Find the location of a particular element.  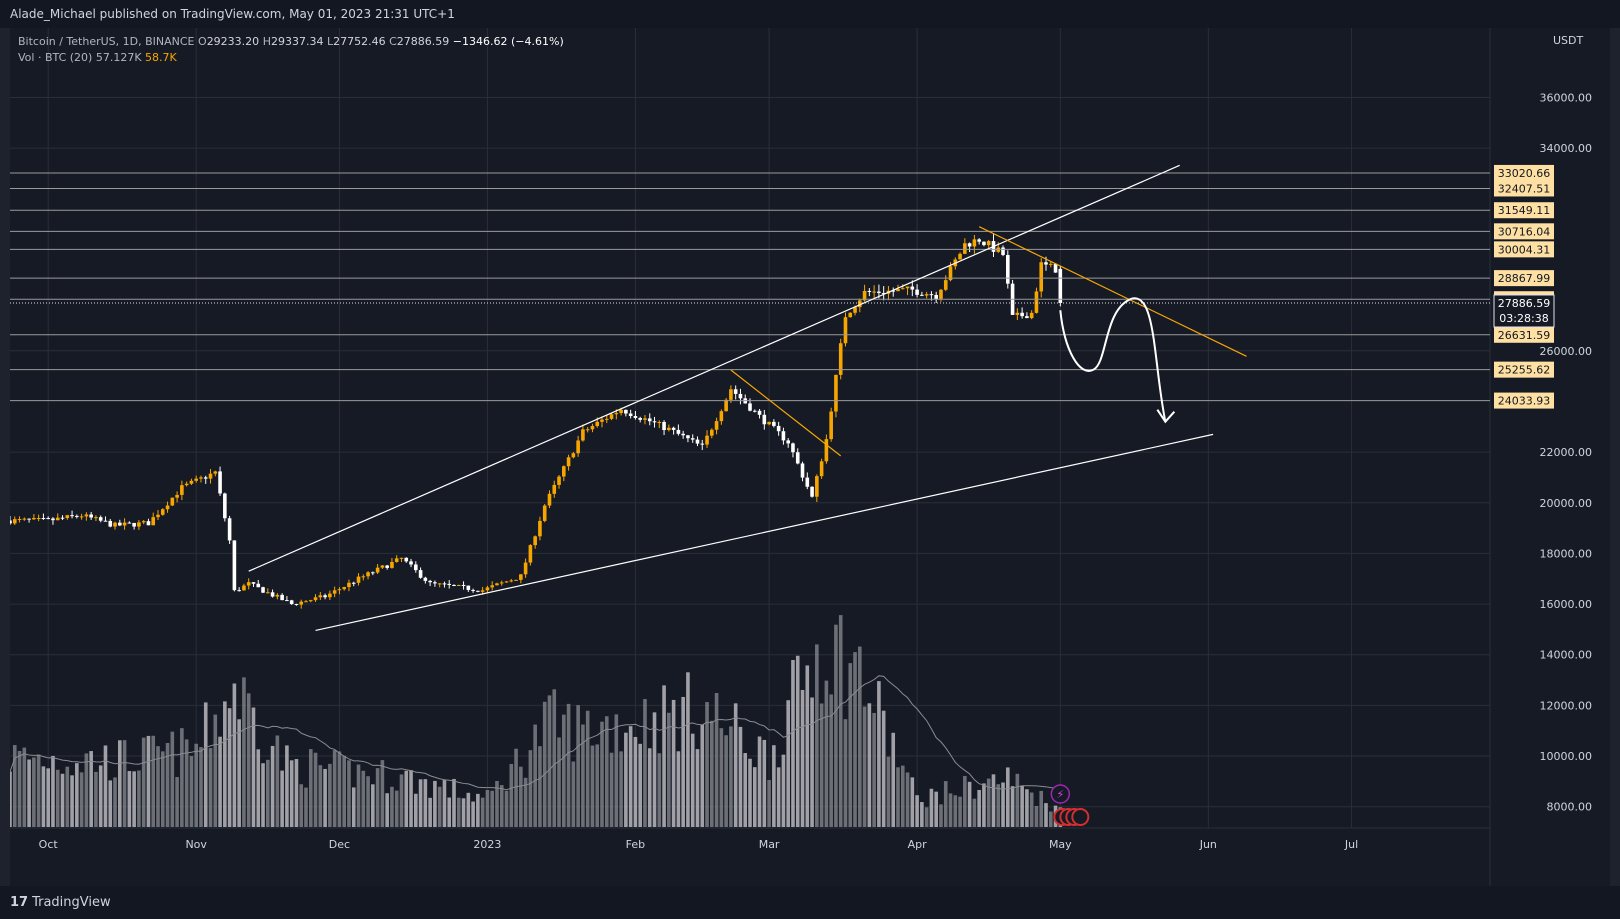

volume-value: 58.7K is located at coordinates (161, 57).